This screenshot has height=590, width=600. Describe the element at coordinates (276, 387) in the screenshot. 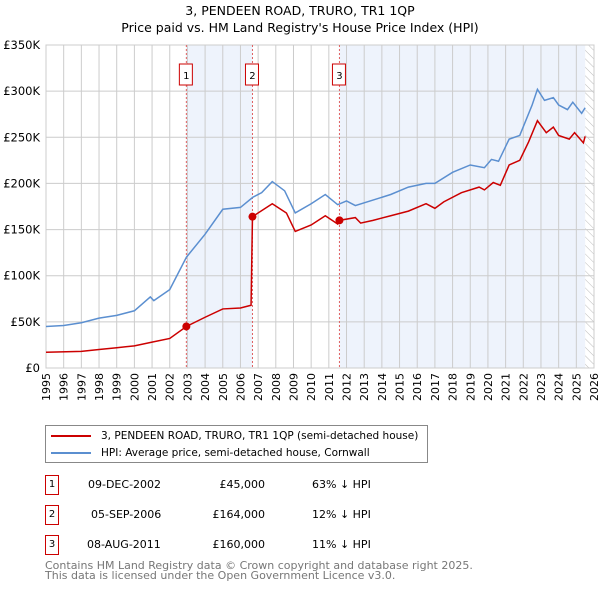

I see `x-tick-label: 2008` at that location.